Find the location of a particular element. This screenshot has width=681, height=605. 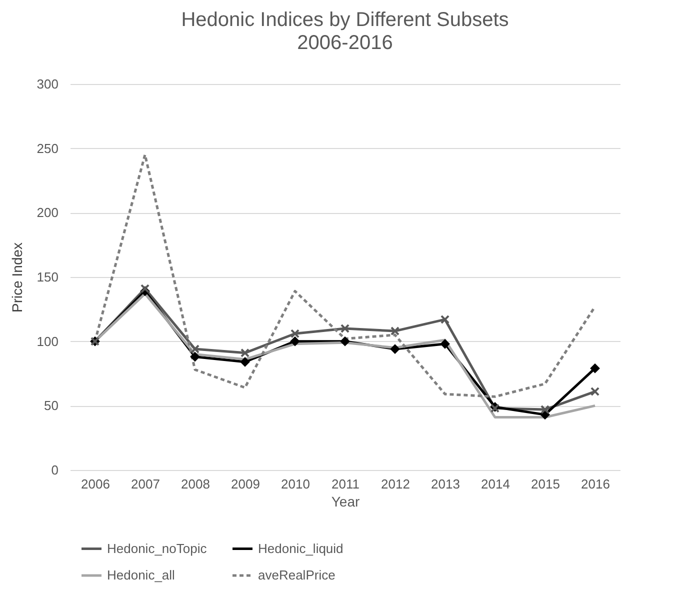

x-axis-title: Year is located at coordinates (345, 502).